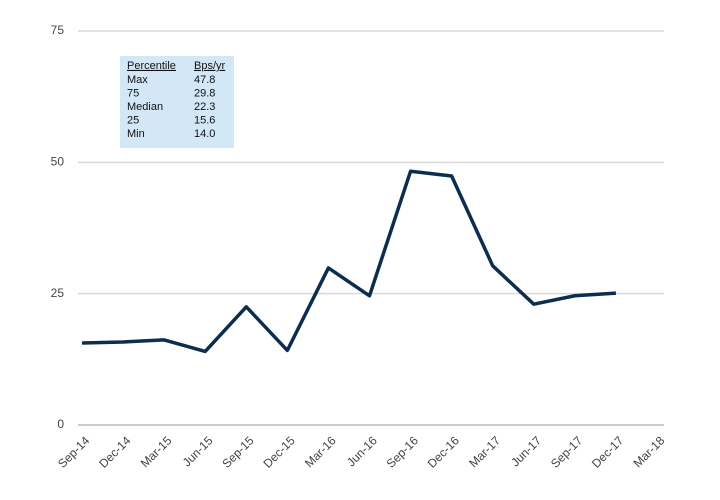 The height and width of the screenshot is (500, 720). I want to click on table-background, so click(177, 102).